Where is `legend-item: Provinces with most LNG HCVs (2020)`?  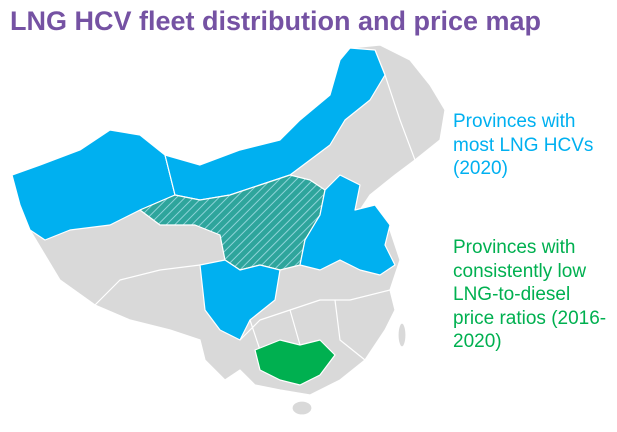
legend-item: Provinces with most LNG HCVs (2020) is located at coordinates (523, 145).